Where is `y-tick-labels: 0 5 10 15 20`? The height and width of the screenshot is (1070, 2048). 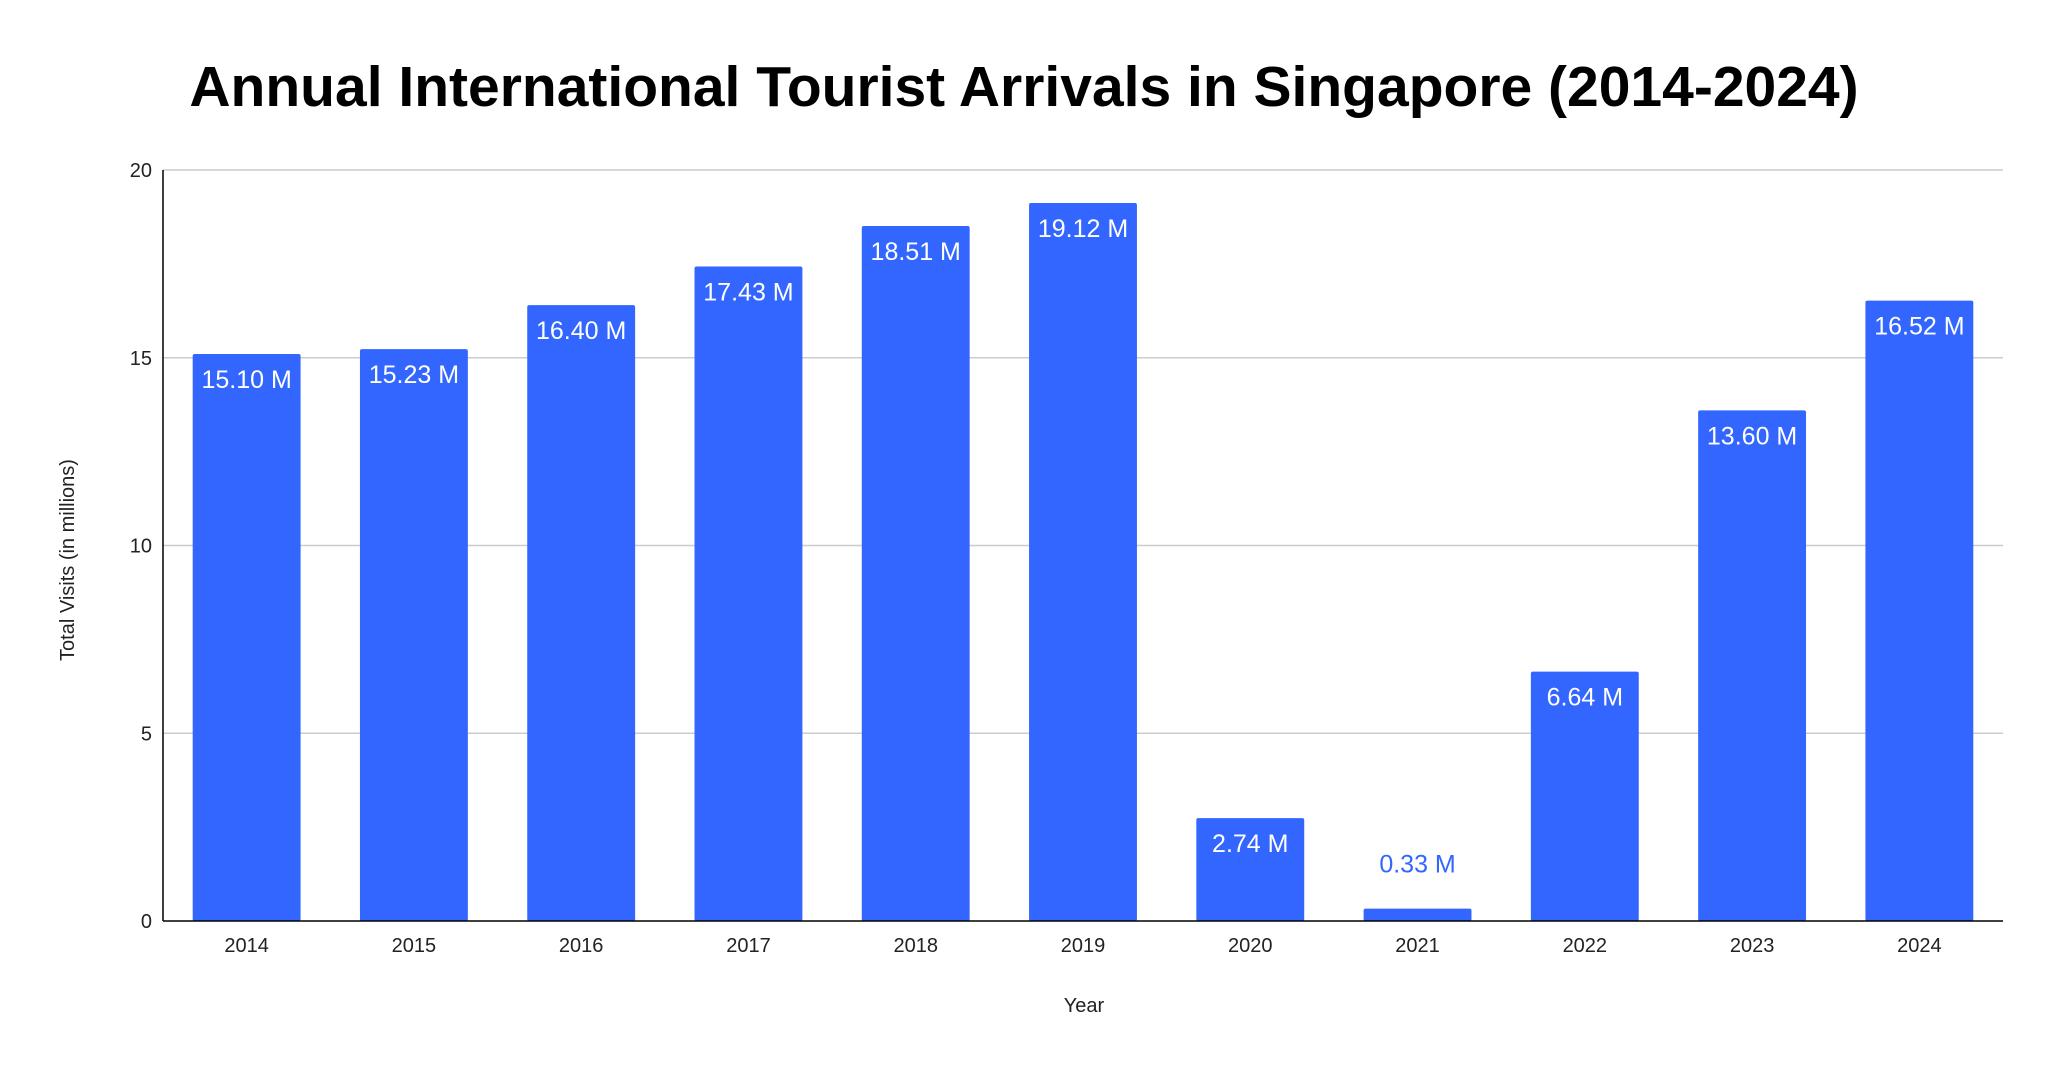 y-tick-labels: 0 5 10 15 20 is located at coordinates (141, 546).